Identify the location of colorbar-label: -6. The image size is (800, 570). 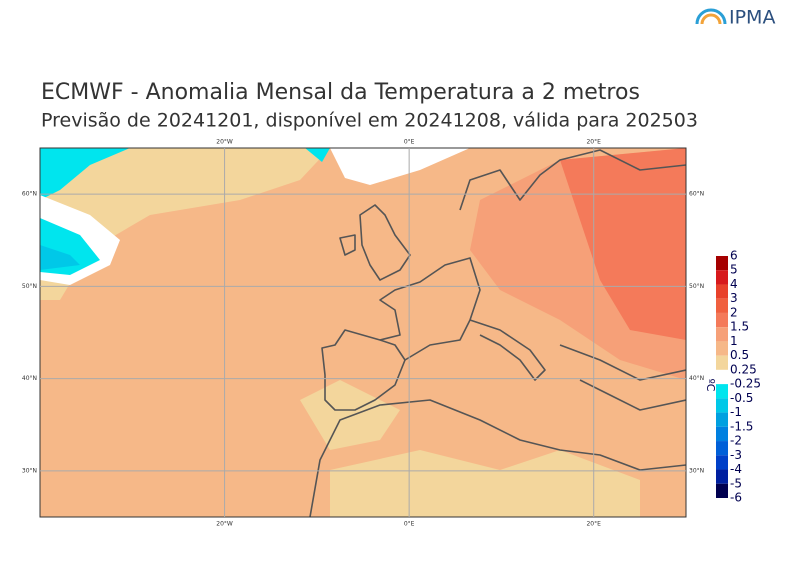
(736, 498).